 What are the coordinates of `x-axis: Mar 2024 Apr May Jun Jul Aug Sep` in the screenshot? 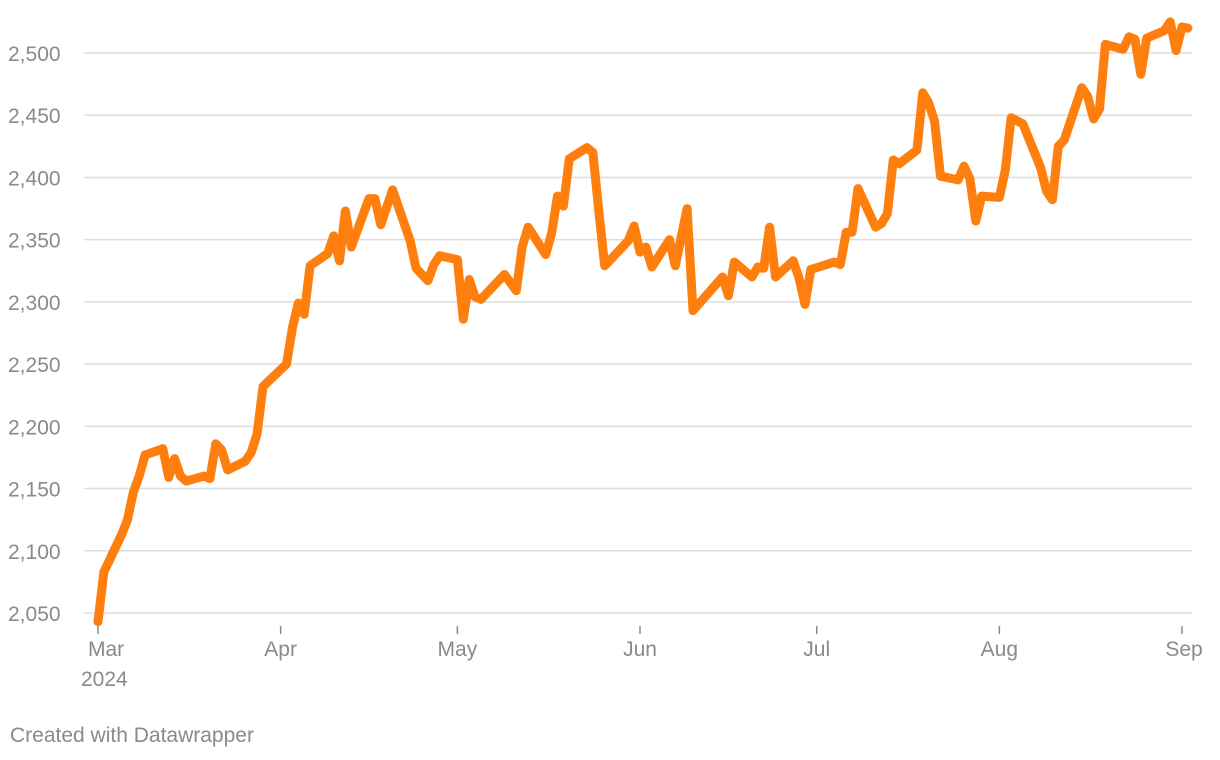 It's located at (642, 658).